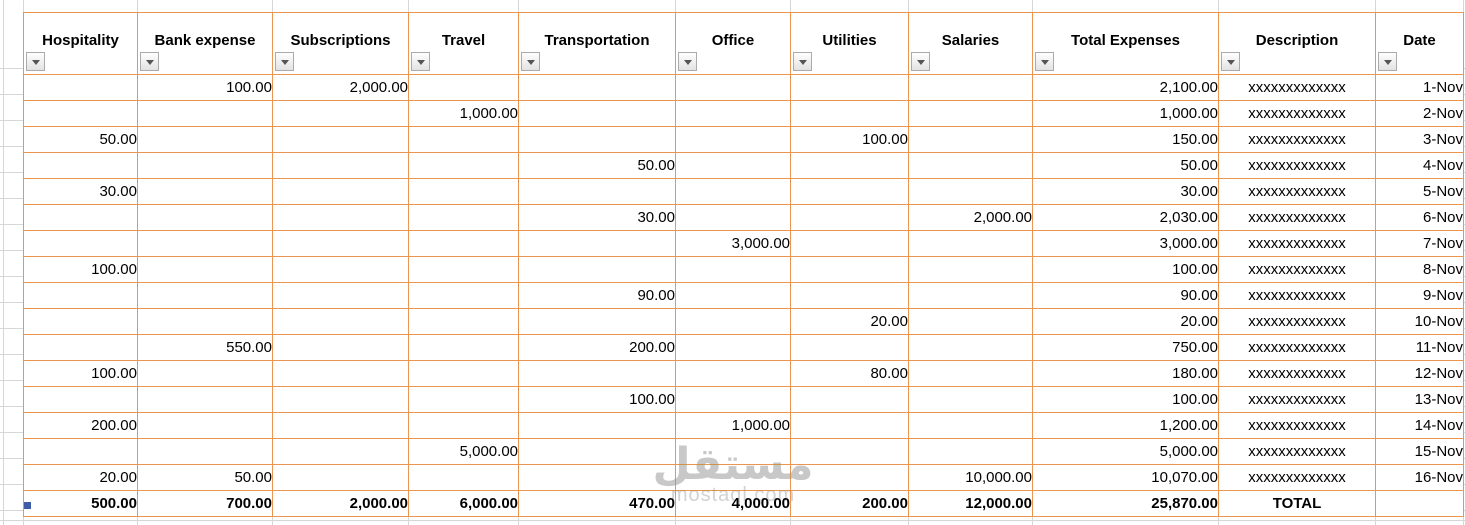  I want to click on cell-transportation: 100.00, so click(597, 399).